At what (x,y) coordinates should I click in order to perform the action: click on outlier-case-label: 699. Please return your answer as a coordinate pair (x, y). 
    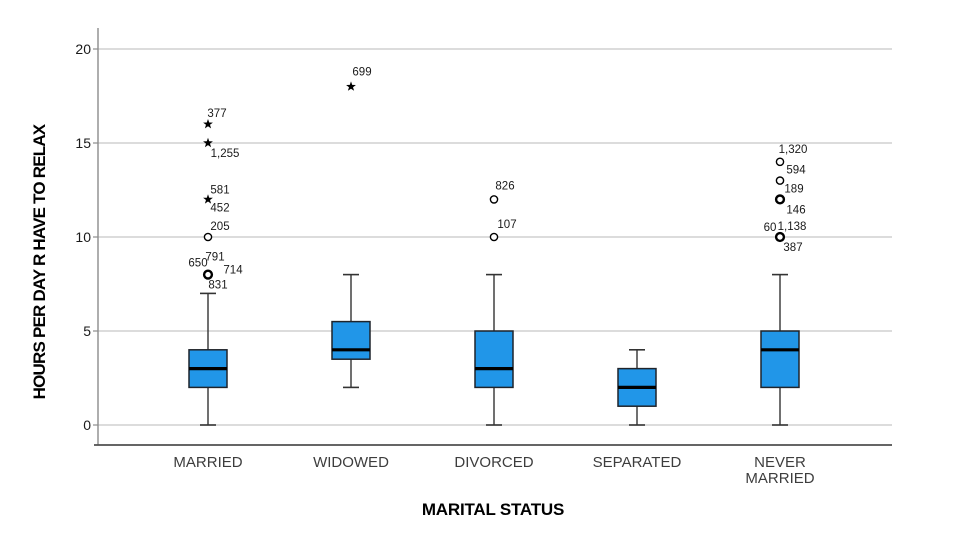
    Looking at the image, I should click on (361, 73).